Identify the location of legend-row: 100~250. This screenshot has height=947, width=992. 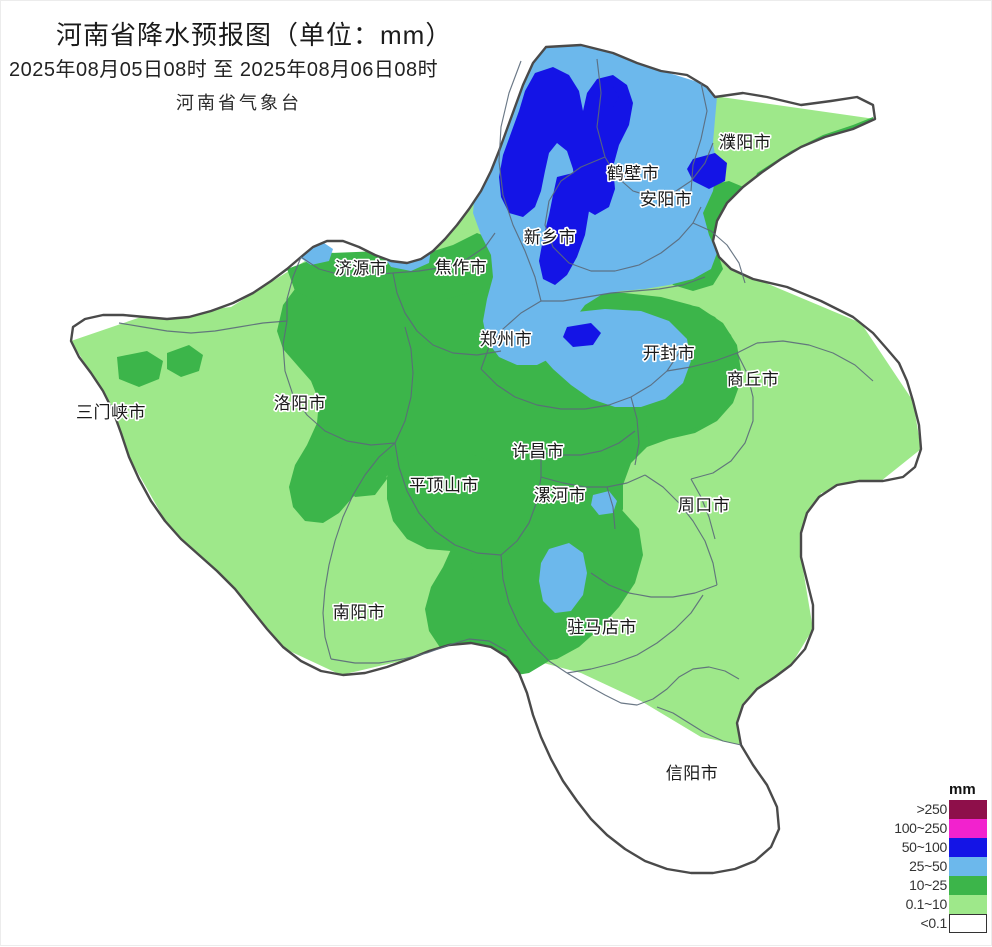
(941, 828).